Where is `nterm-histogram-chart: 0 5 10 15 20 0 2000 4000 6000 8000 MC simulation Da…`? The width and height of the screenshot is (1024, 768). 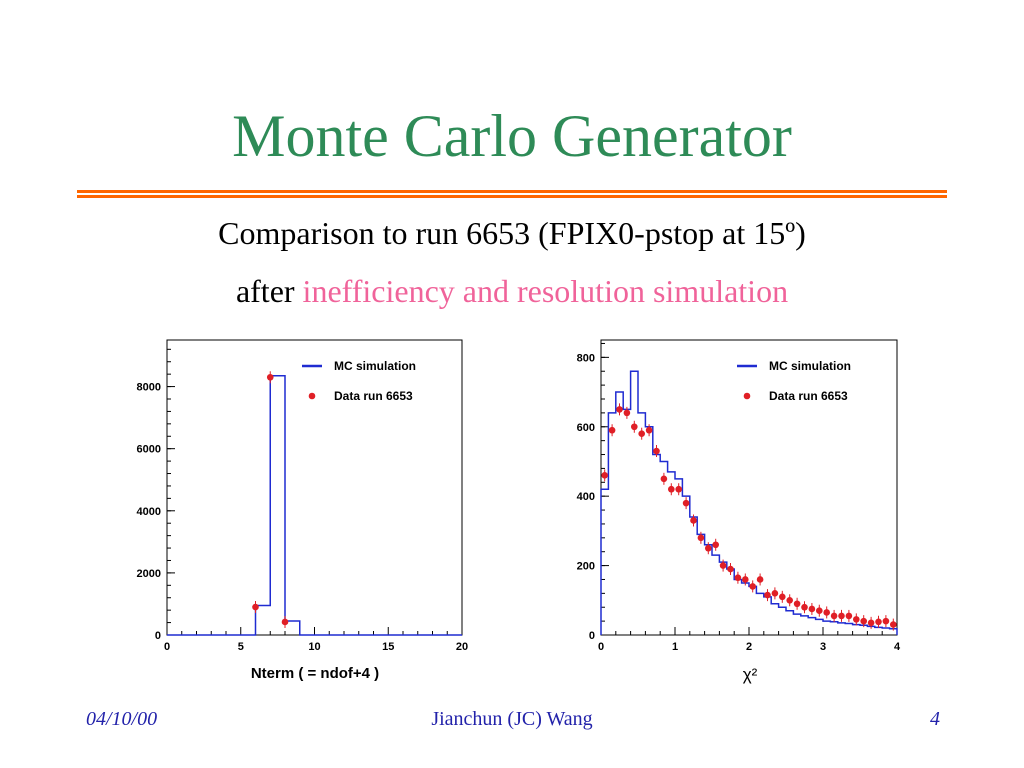
nterm-histogram-chart: 0 5 10 15 20 0 2000 4000 6000 8000 MC simulation Da… is located at coordinates (302, 510).